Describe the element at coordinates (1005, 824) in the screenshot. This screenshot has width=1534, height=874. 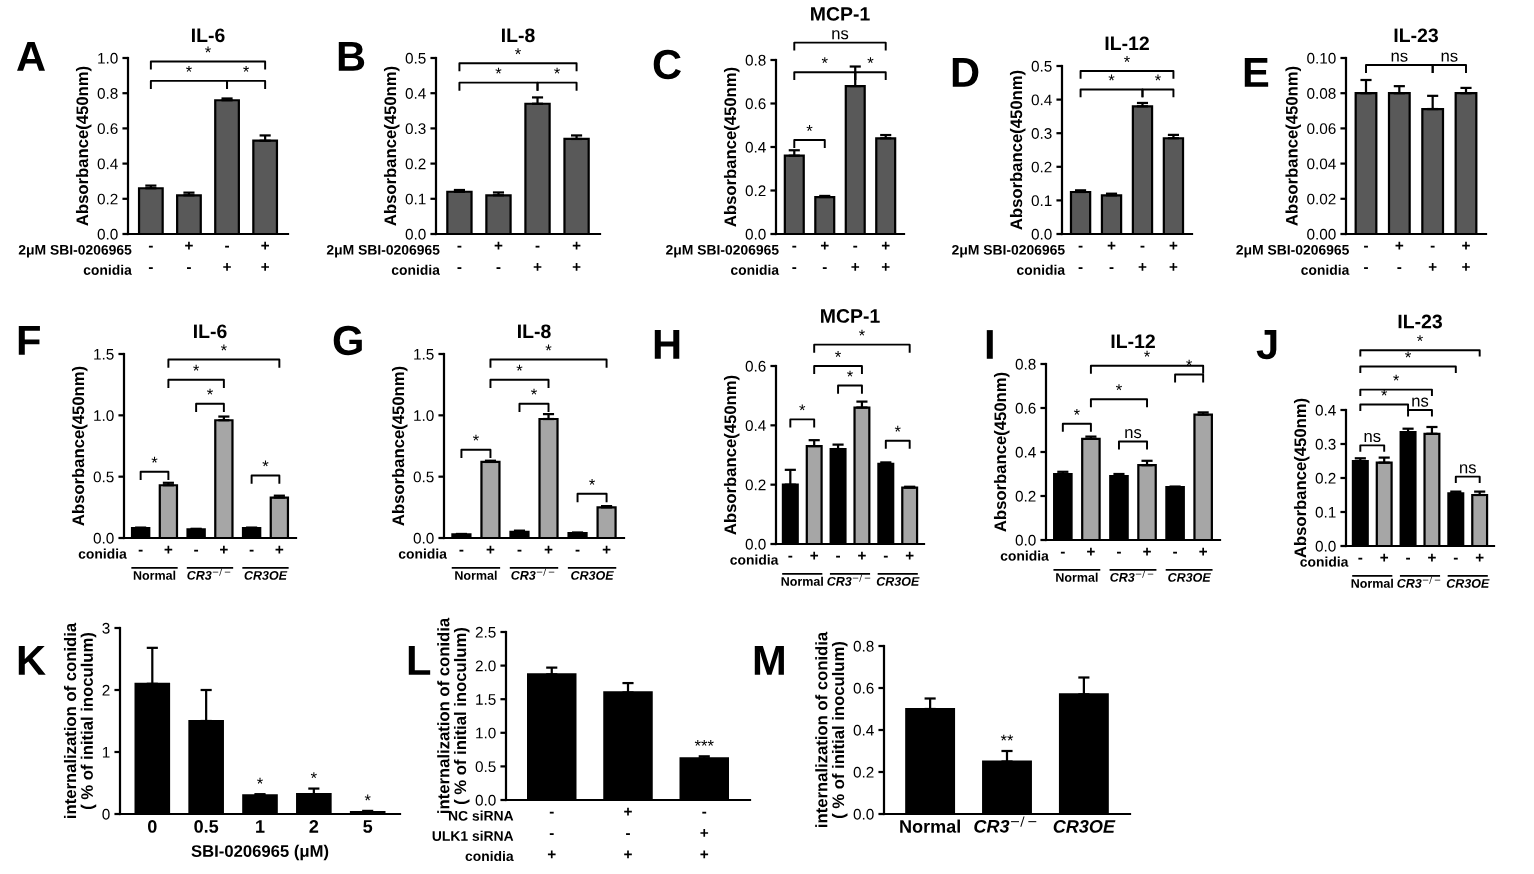
I see `x-tick-label: CR3$^{−/−}$` at that location.